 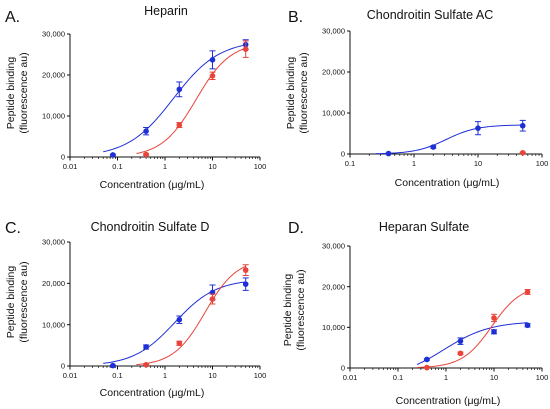 What do you see at coordinates (430, 15) in the screenshot?
I see `chart-title: Chondroitin Sulfate AC` at bounding box center [430, 15].